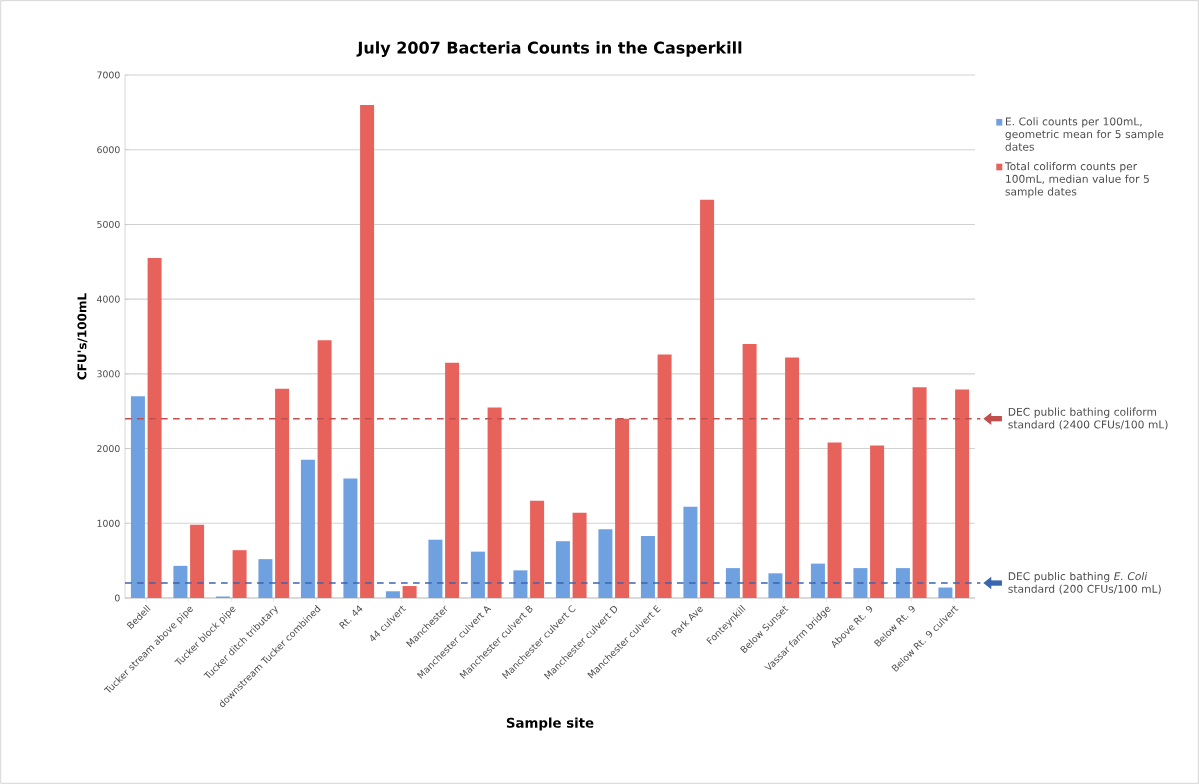 This screenshot has width=1199, height=784. Describe the element at coordinates (82, 336) in the screenshot. I see `y-axis-title: CFU's/100mL` at that location.